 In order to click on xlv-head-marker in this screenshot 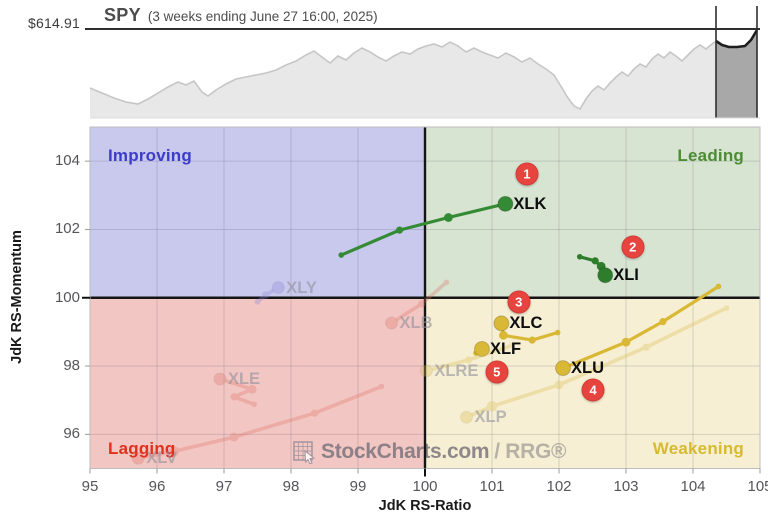, I will do `click(138, 458)`.